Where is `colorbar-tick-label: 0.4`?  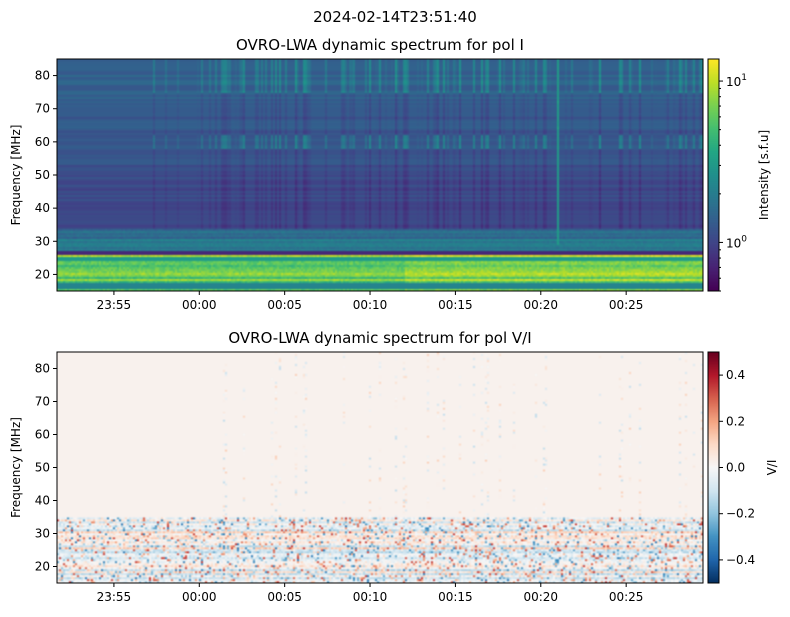
colorbar-tick-label: 0.4 is located at coordinates (735, 375).